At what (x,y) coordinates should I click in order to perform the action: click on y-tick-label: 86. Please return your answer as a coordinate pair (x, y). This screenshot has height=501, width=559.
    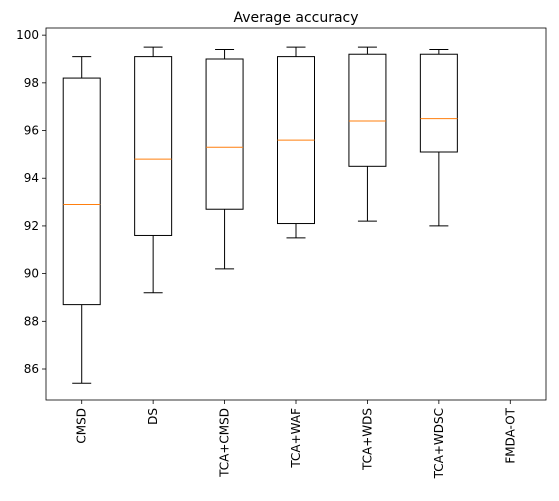
    Looking at the image, I should click on (31, 369).